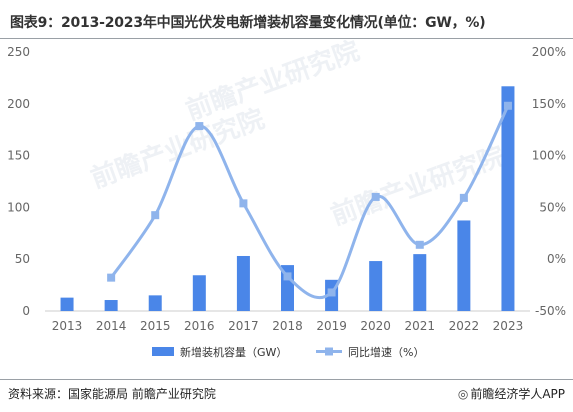 Image resolution: width=573 pixels, height=412 pixels. What do you see at coordinates (331, 326) in the screenshot?
I see `x-tick-label: 2019` at bounding box center [331, 326].